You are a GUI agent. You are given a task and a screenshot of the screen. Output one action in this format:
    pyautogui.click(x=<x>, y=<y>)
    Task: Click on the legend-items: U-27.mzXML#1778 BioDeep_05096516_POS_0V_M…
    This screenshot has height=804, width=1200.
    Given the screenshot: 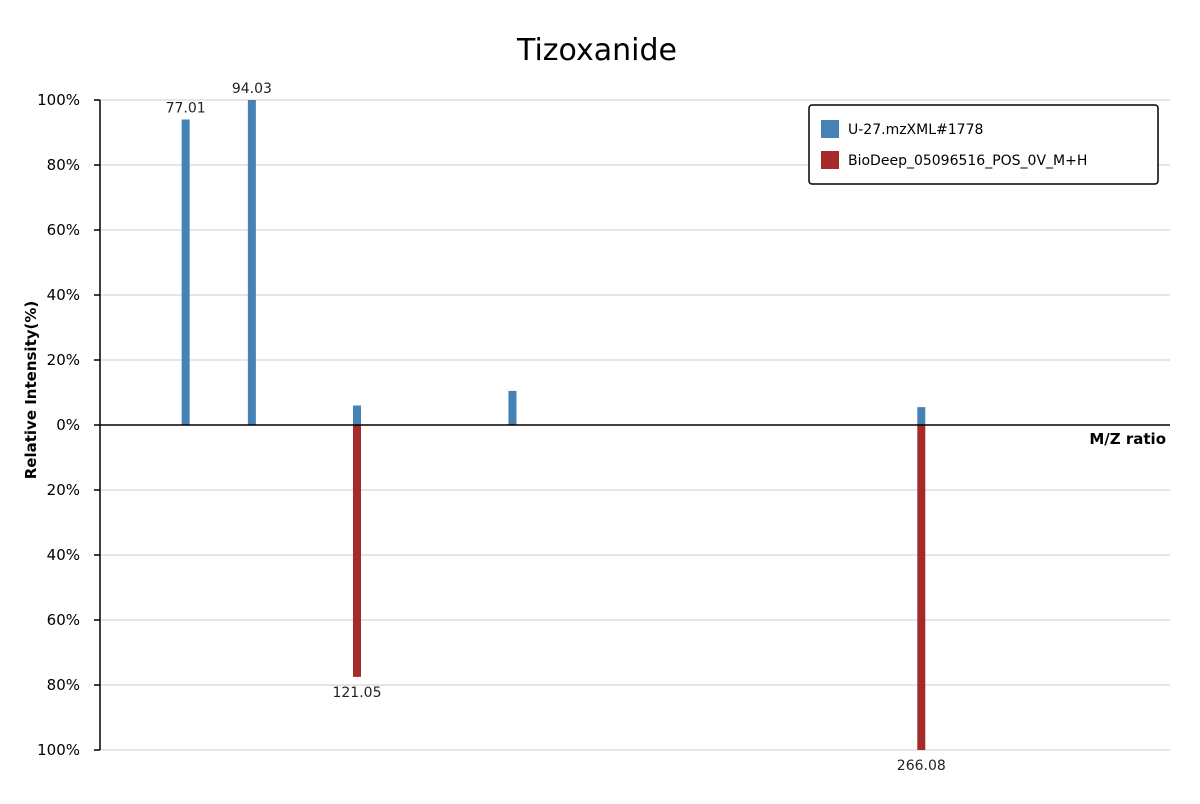 What is the action you would take?
    pyautogui.click(x=954, y=144)
    